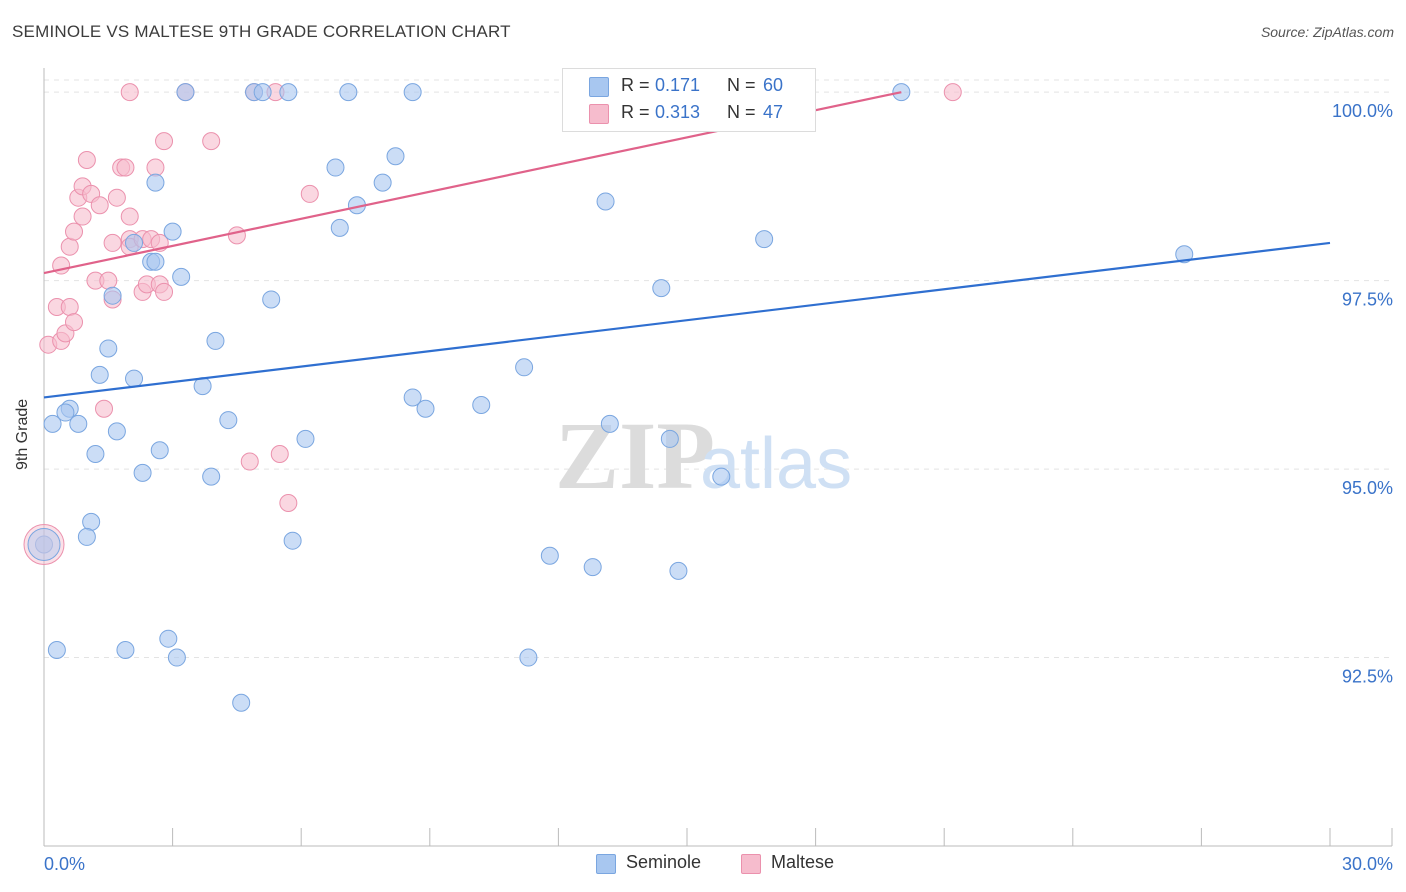  I want to click on legend-r-value-maltese: 0.313, so click(678, 112).